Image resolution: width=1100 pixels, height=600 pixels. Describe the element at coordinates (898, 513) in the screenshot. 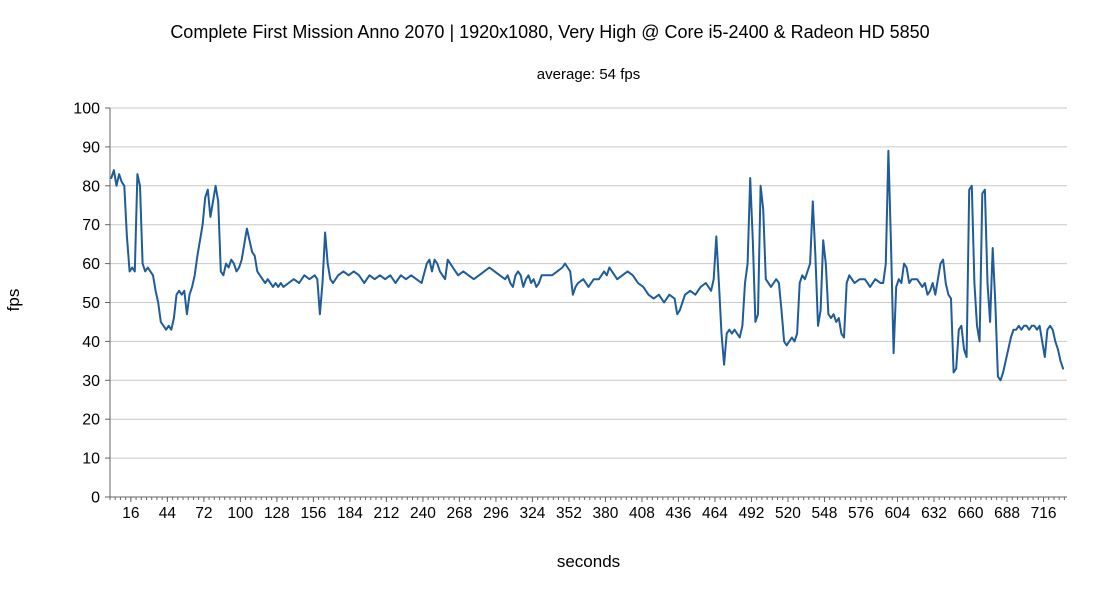

I see `x-tick-label: 604` at that location.